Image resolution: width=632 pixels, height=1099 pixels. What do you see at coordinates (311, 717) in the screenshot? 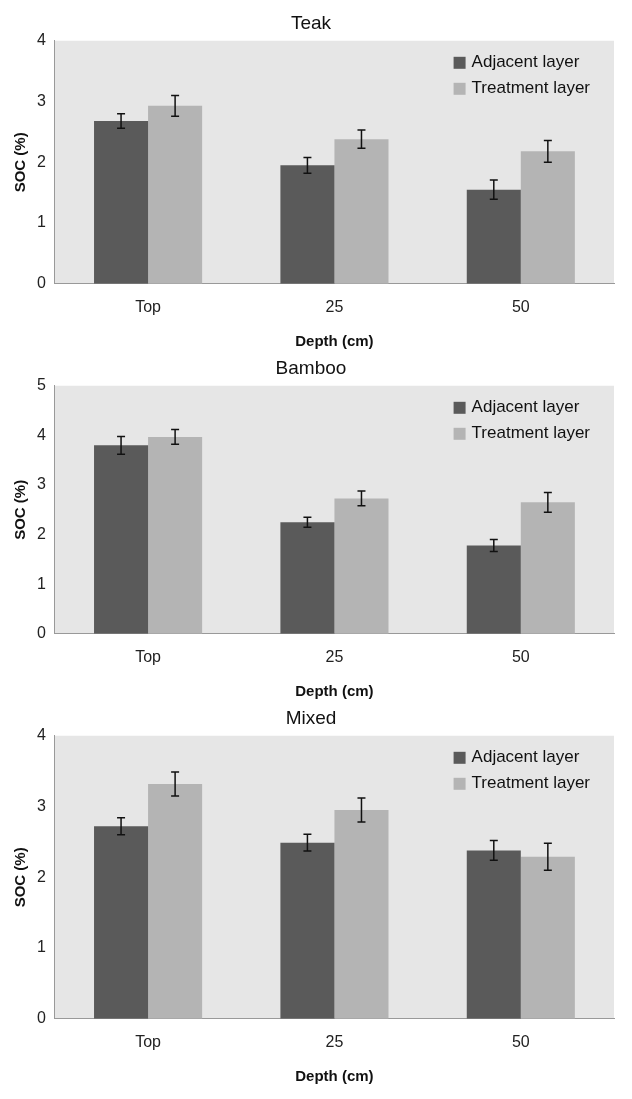
I see `chart-title: Mixed` at bounding box center [311, 717].